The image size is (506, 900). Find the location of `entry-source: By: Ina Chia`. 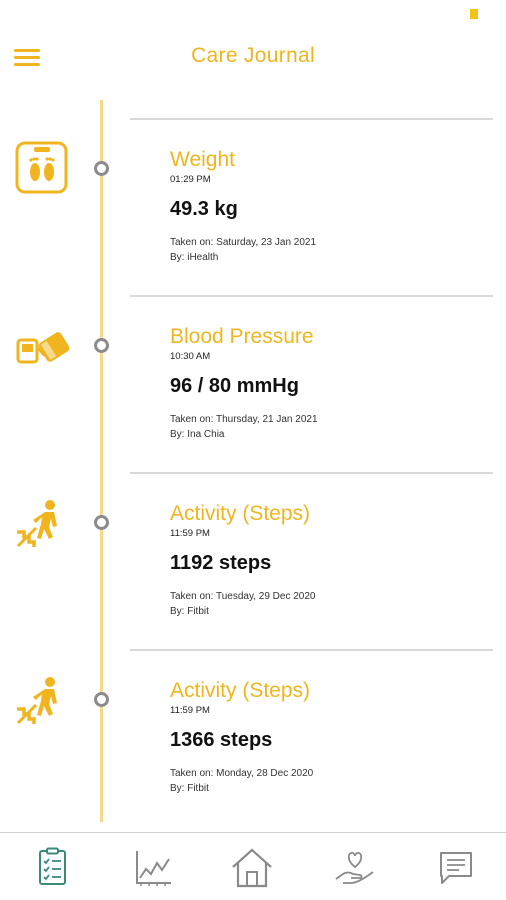

entry-source: By: Ina Chia is located at coordinates (197, 434).